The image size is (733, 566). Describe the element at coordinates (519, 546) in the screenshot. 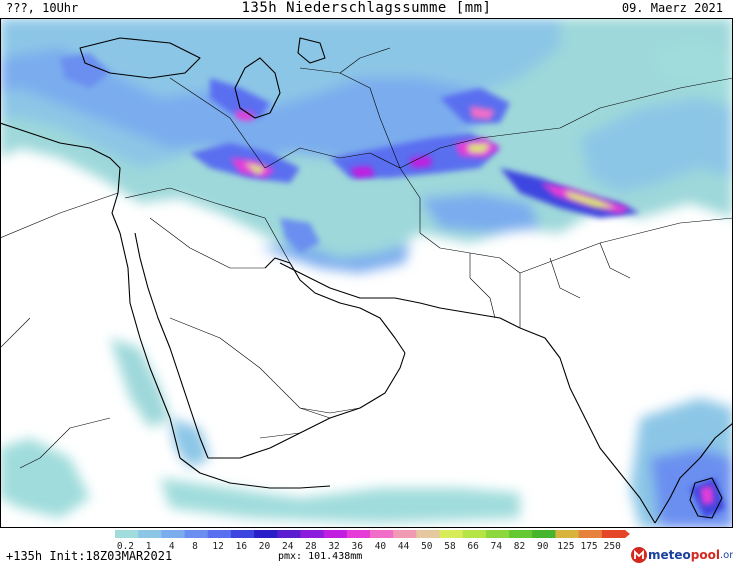

I see `legend-tick-label: 82` at that location.